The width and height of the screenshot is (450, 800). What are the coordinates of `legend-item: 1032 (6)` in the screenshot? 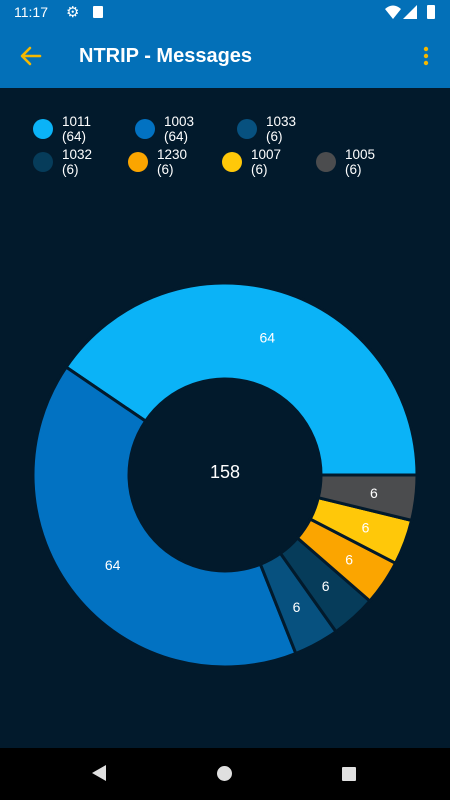 It's located at (62, 162).